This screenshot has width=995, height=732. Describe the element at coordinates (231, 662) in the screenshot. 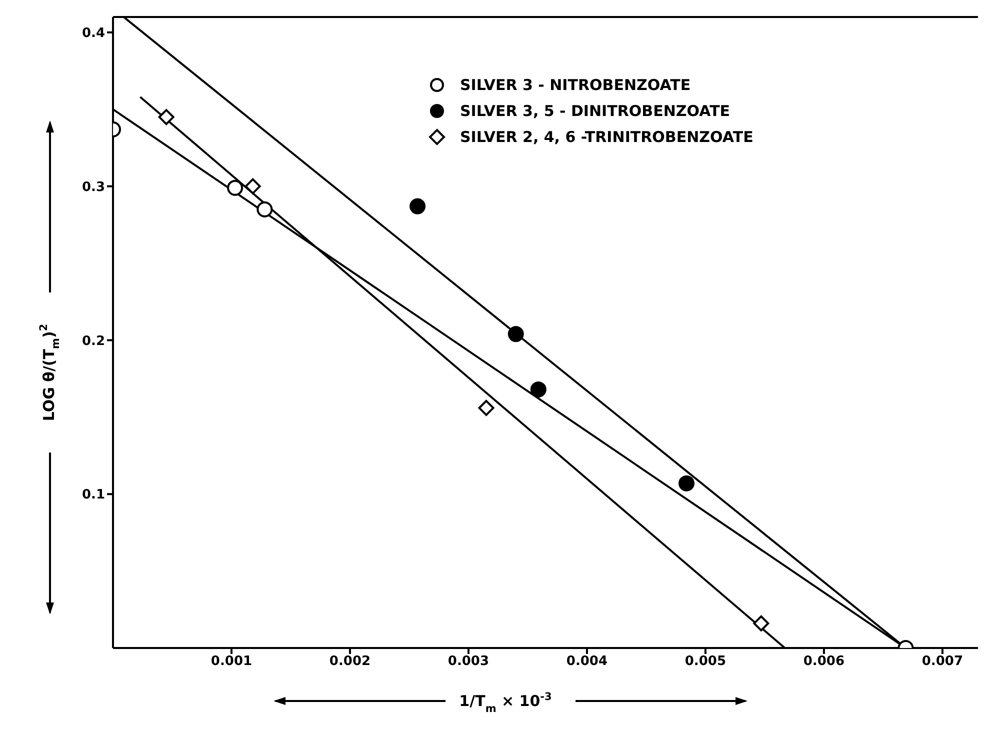

I see `x-tick-label: 0.001` at that location.